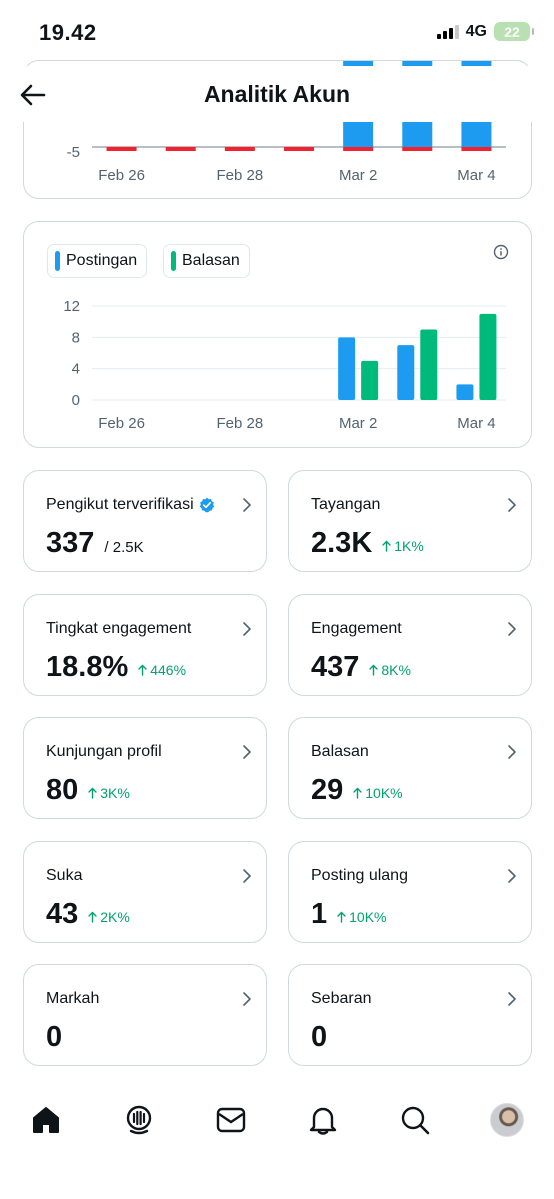  Describe the element at coordinates (120, 504) in the screenshot. I see `stat-label-text: Pengikut terverifikasi` at that location.